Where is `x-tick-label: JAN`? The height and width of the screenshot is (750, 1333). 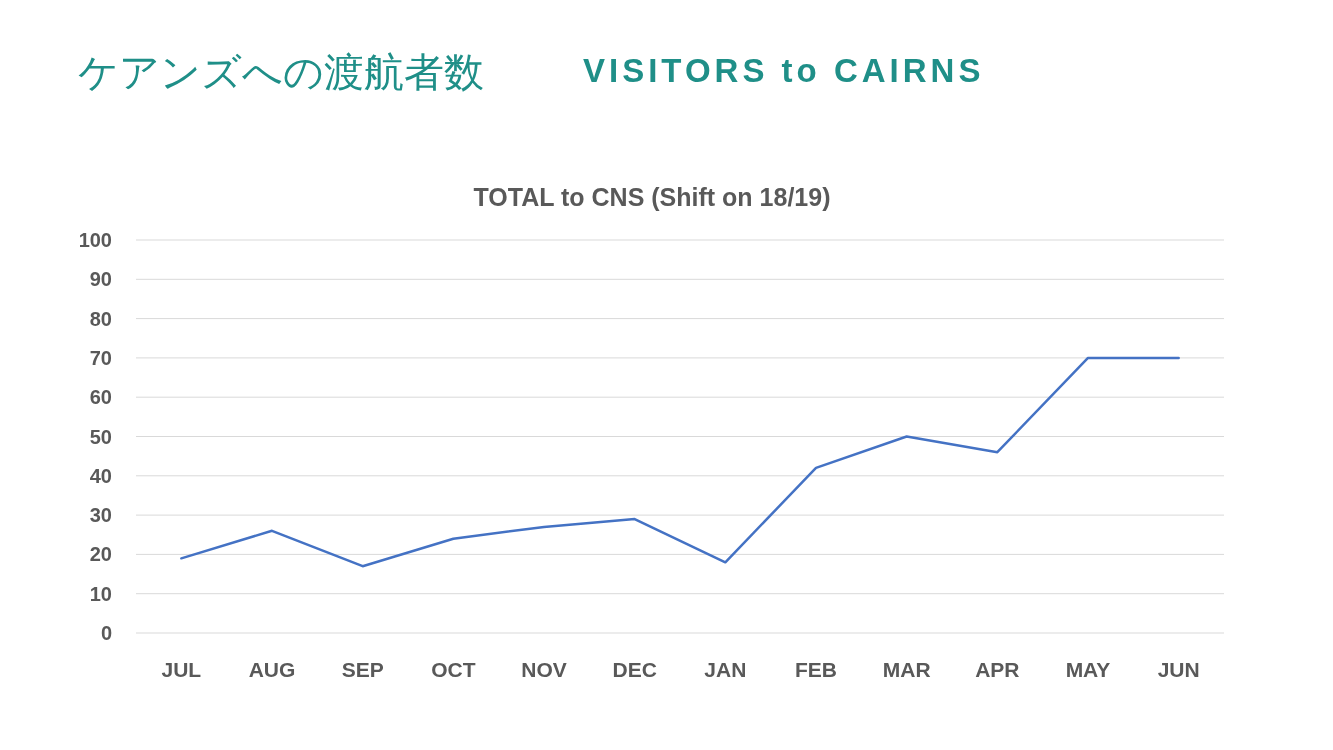 x-tick-label: JAN is located at coordinates (725, 669).